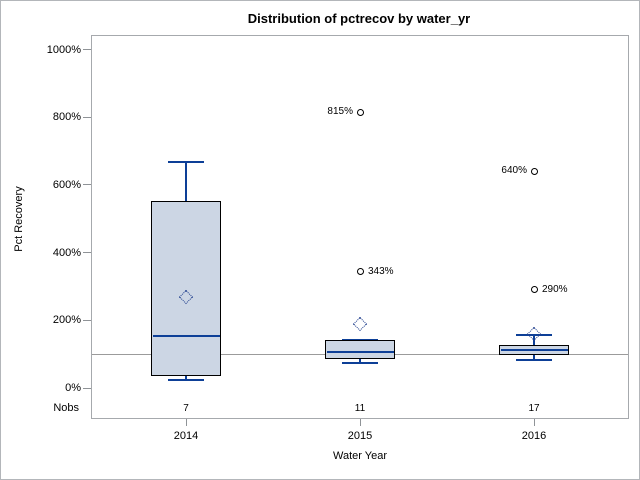 This screenshot has width=640, height=480. What do you see at coordinates (186, 408) in the screenshot?
I see `nobs-value: 7` at bounding box center [186, 408].